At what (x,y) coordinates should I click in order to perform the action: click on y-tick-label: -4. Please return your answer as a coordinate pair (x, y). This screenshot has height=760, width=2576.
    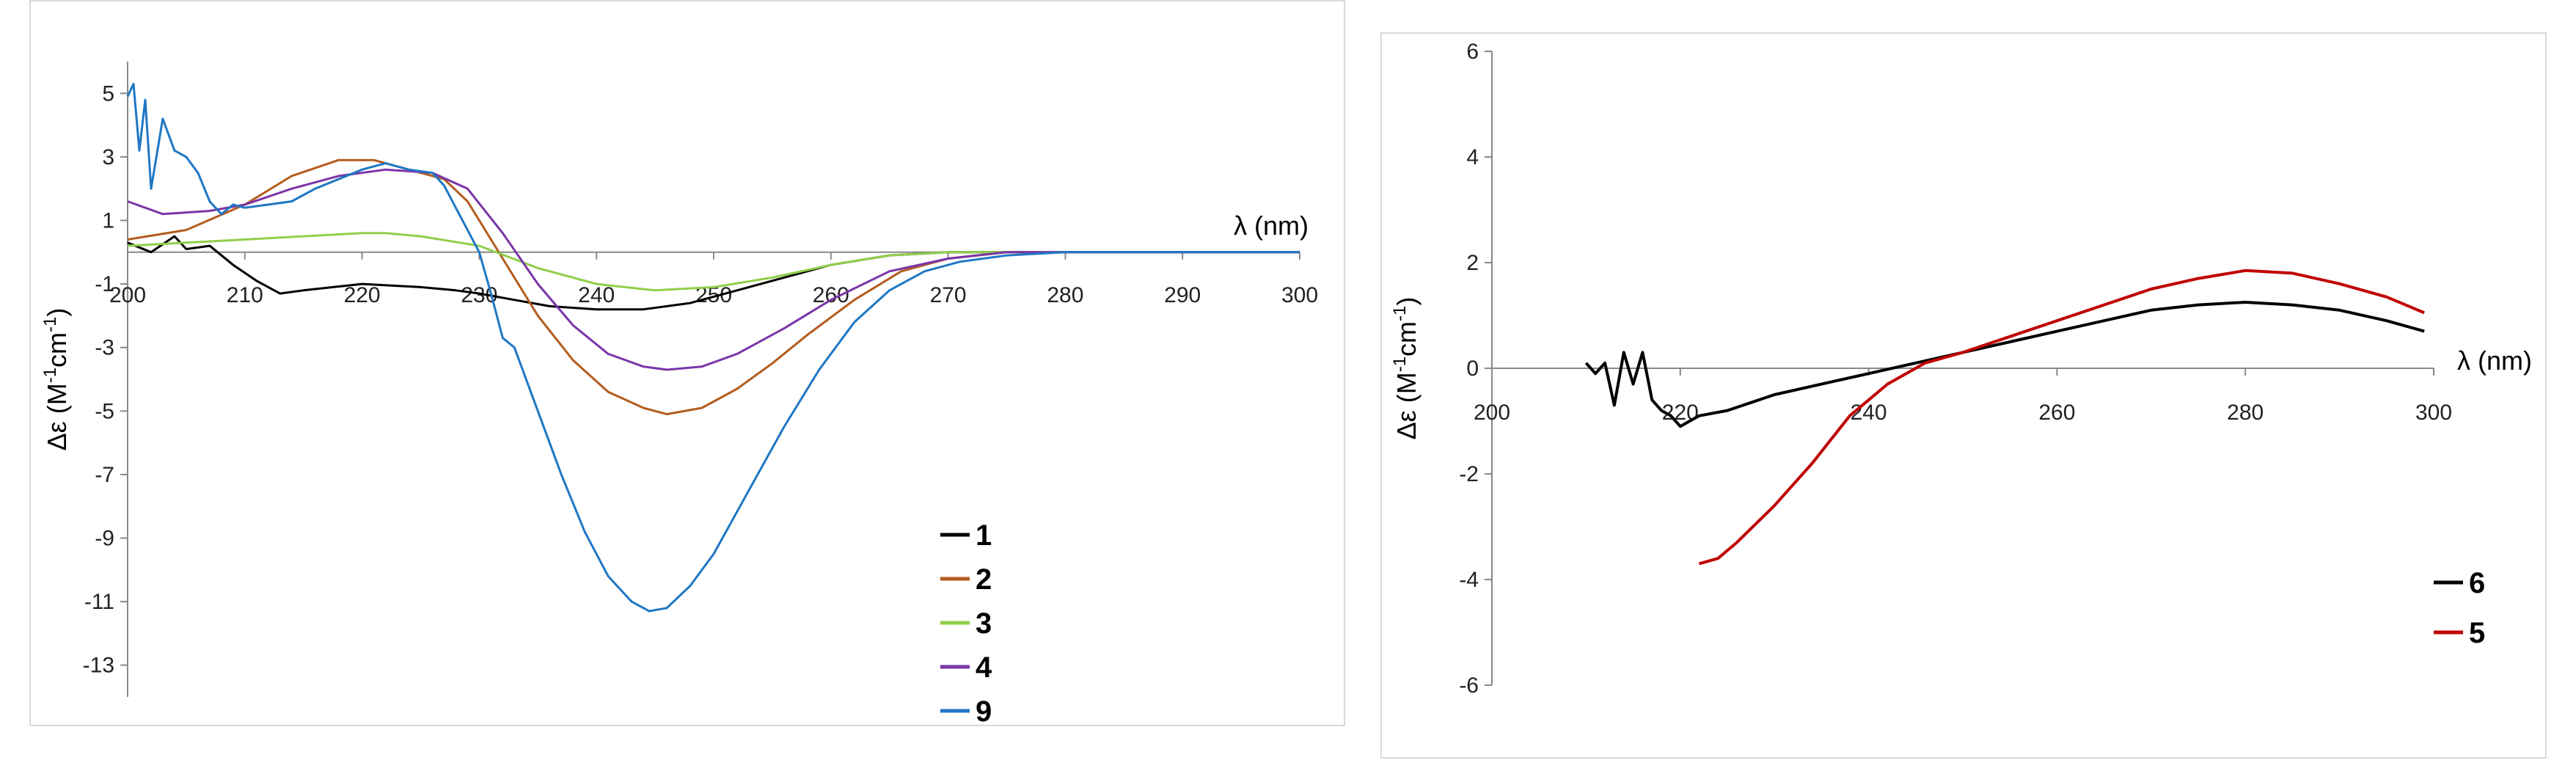
    Looking at the image, I should click on (1469, 580).